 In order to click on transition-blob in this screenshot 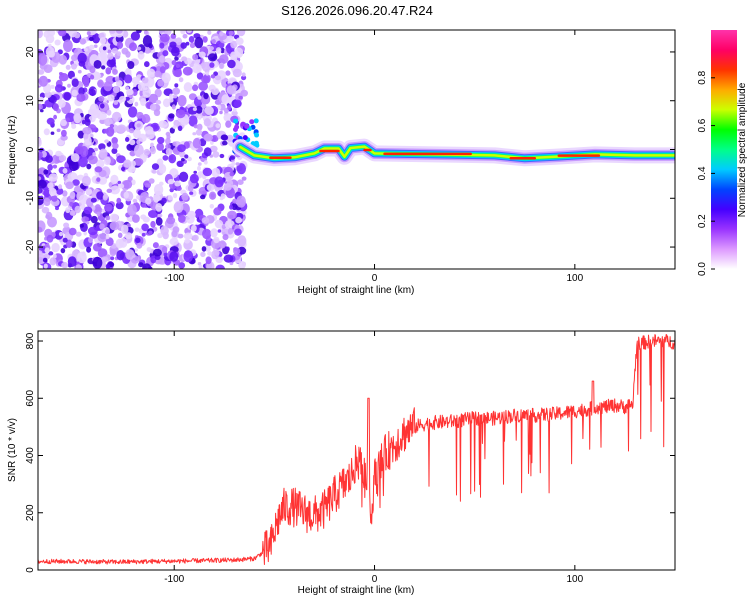, I will do `click(252, 122)`.